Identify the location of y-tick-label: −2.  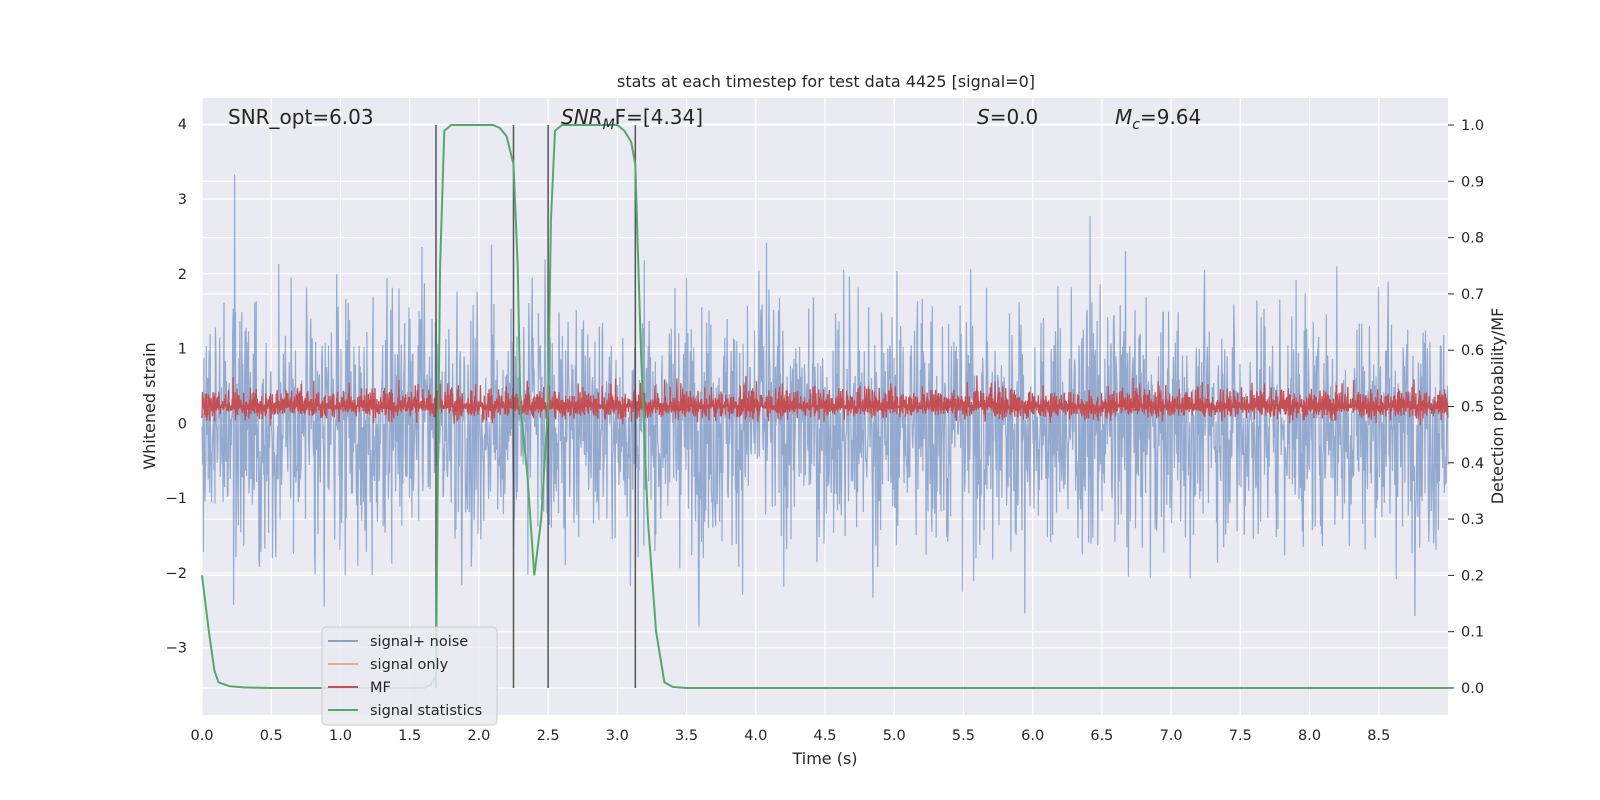
(176, 574).